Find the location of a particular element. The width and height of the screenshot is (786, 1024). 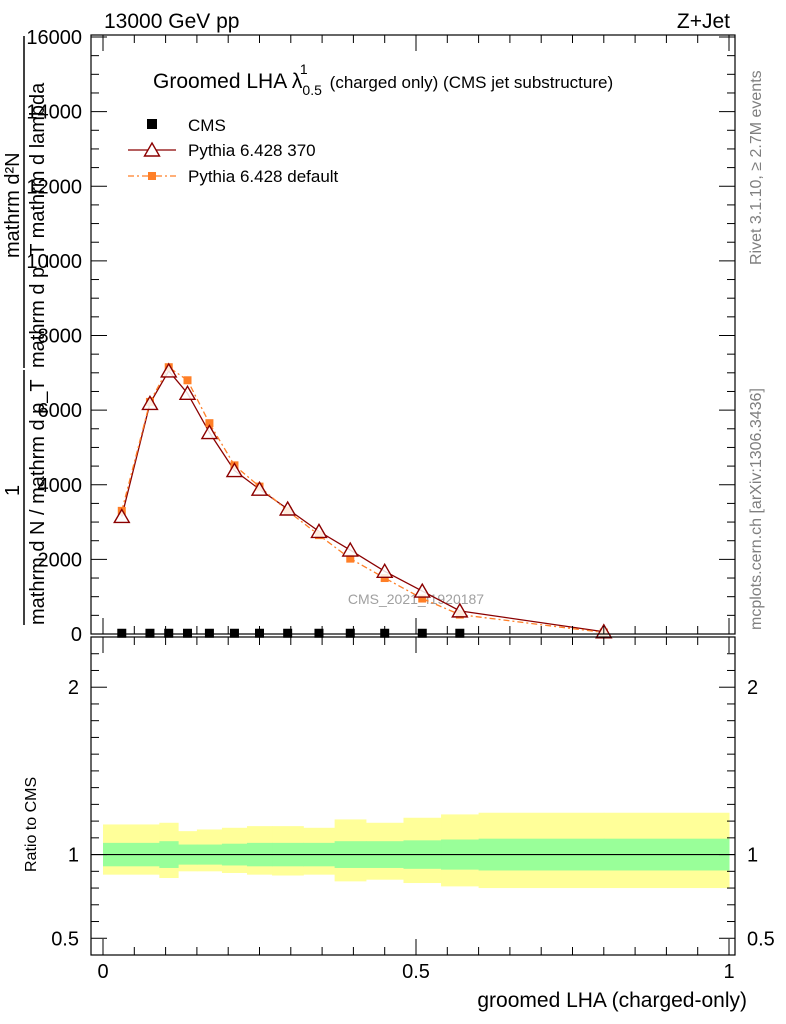

energy-label: 13000 GeV pp is located at coordinates (171, 21).